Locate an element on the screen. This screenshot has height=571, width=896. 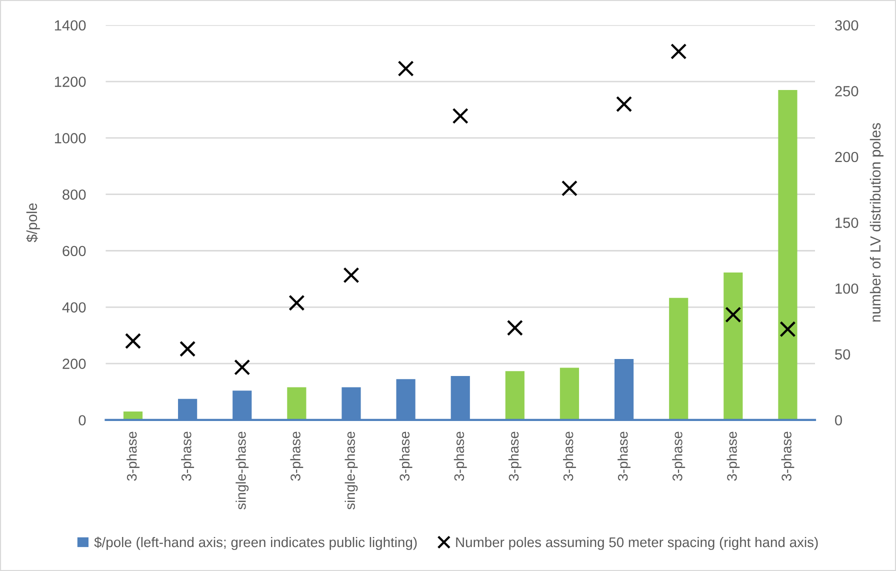
y-axis-title: $/pole is located at coordinates (33, 222).